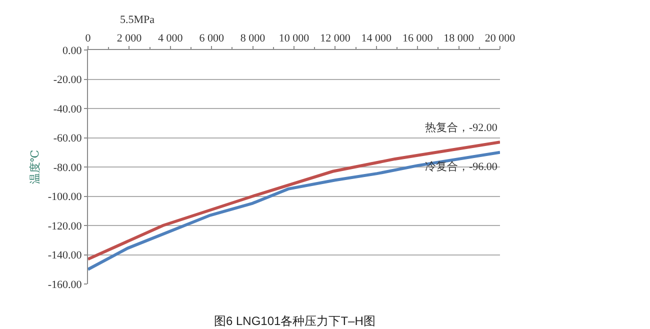 The image size is (650, 329). What do you see at coordinates (67, 80) in the screenshot?
I see `y-tick-label: -20.00` at bounding box center [67, 80].